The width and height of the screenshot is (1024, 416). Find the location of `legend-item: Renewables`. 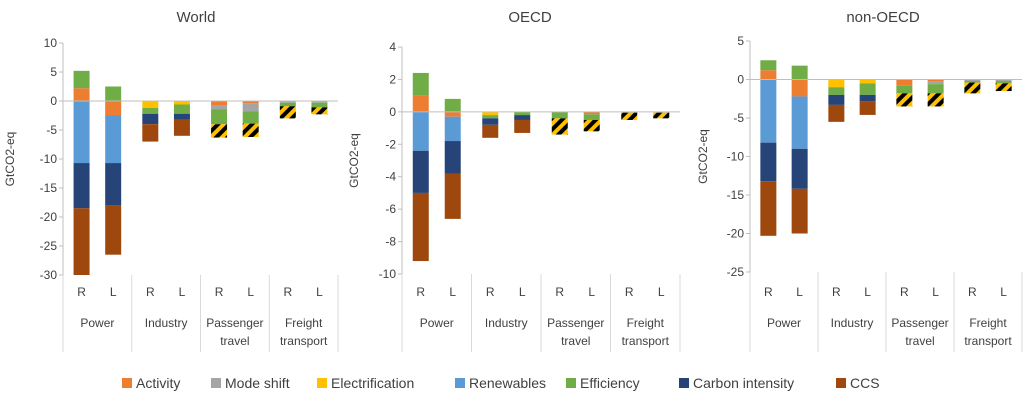

legend-item: Renewables is located at coordinates (500, 383).